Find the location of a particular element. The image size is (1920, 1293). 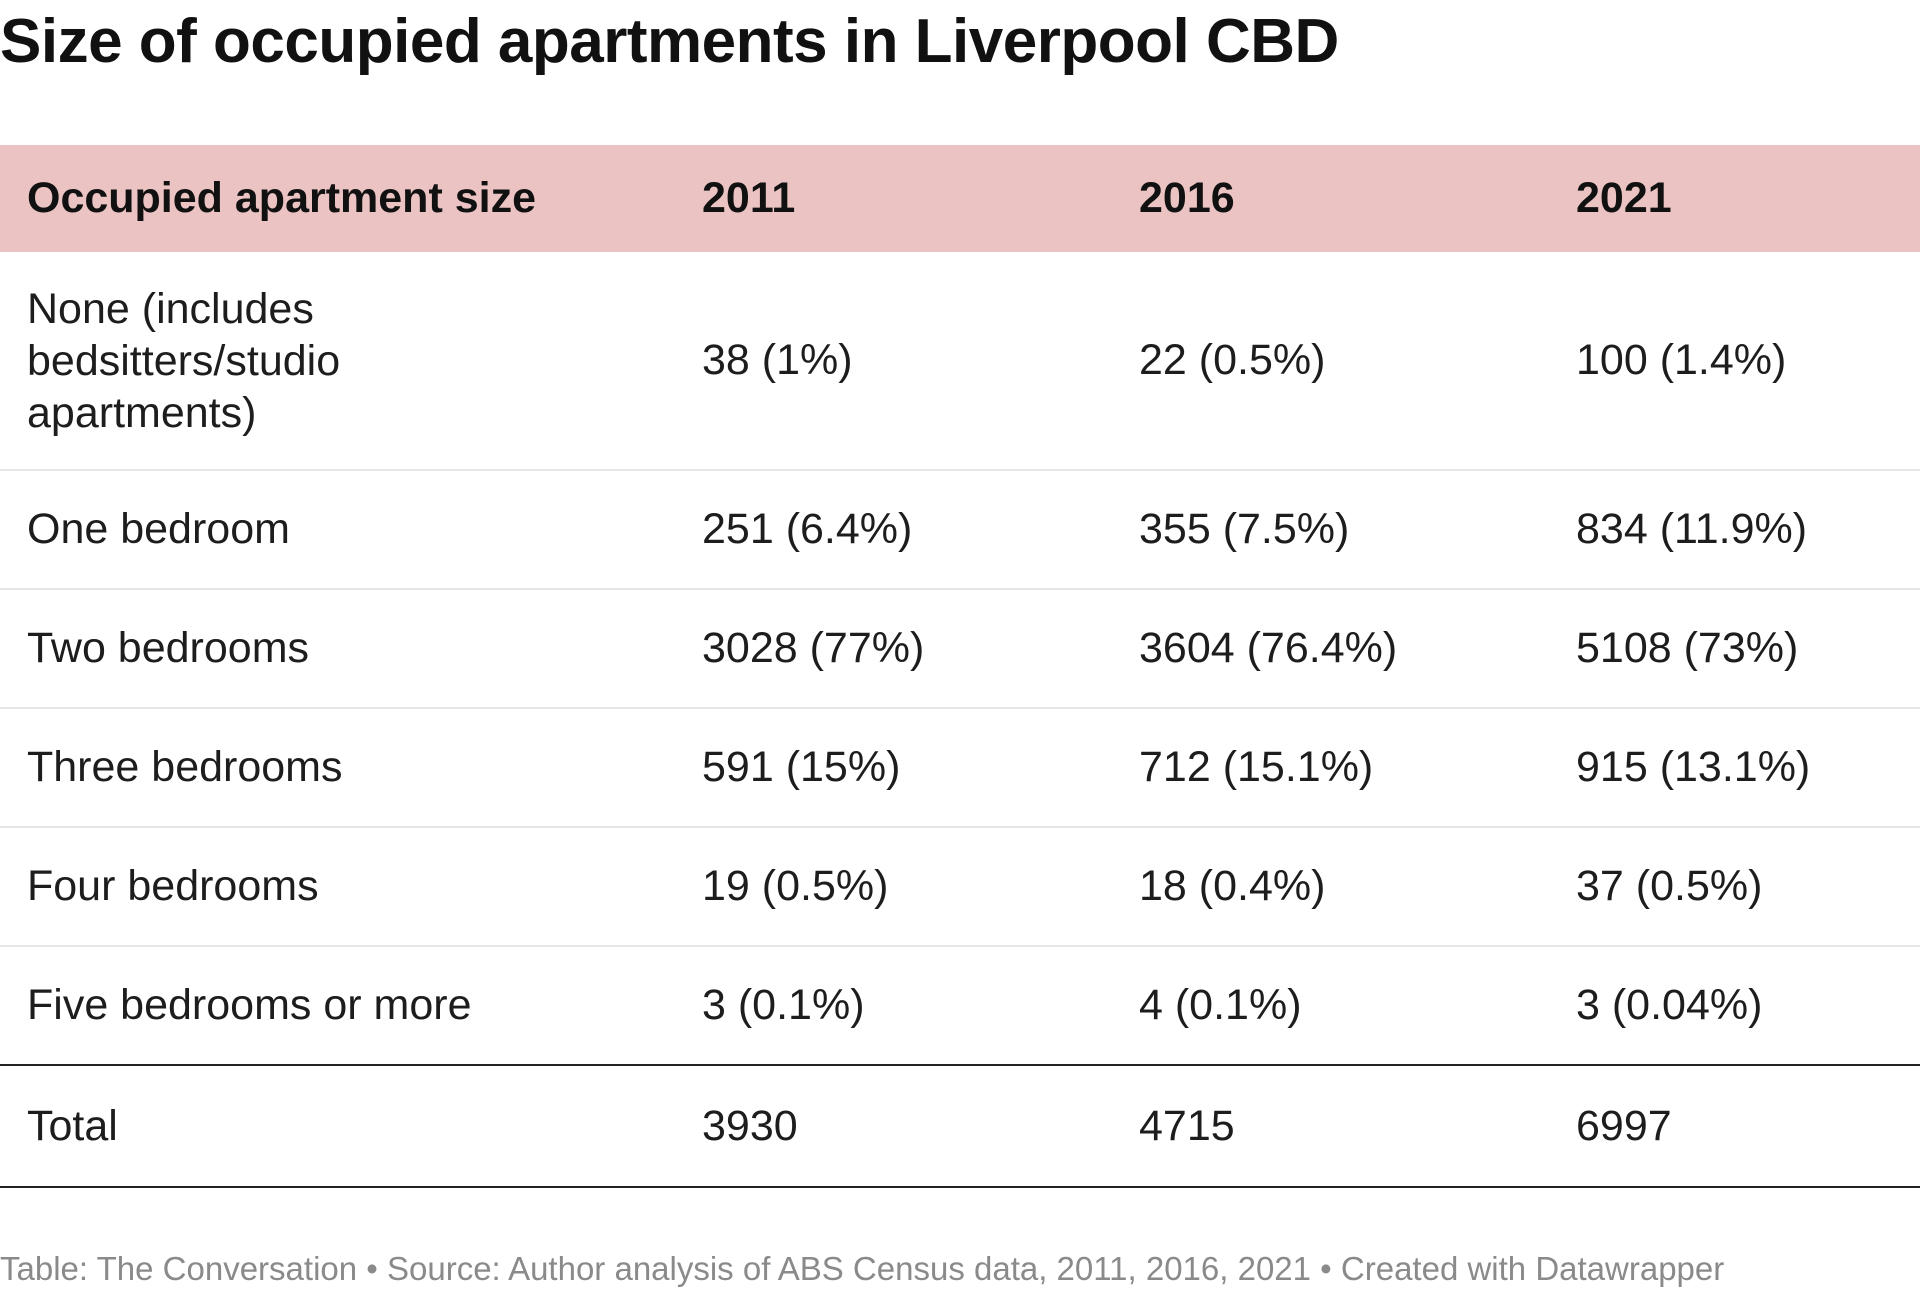

row-label: Total is located at coordinates (337, 1126).